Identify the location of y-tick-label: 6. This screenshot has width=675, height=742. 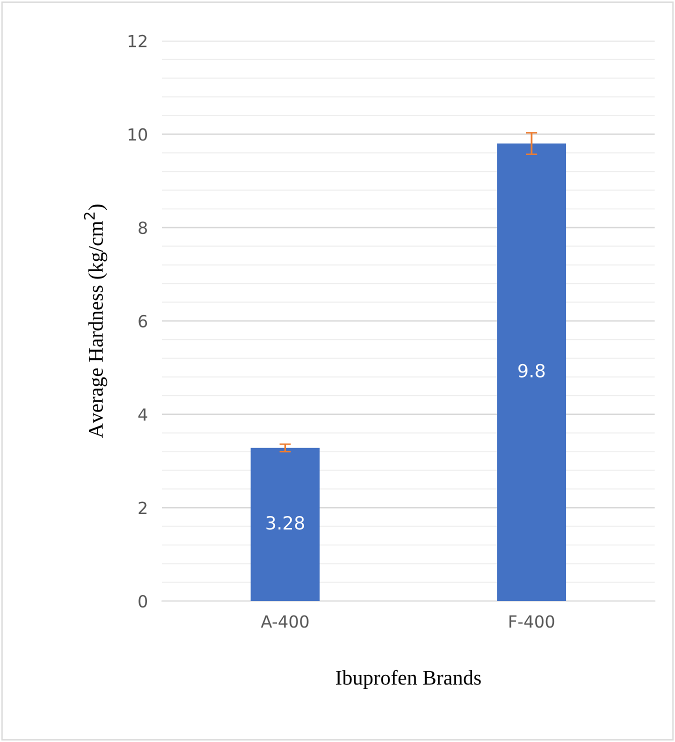
(143, 321).